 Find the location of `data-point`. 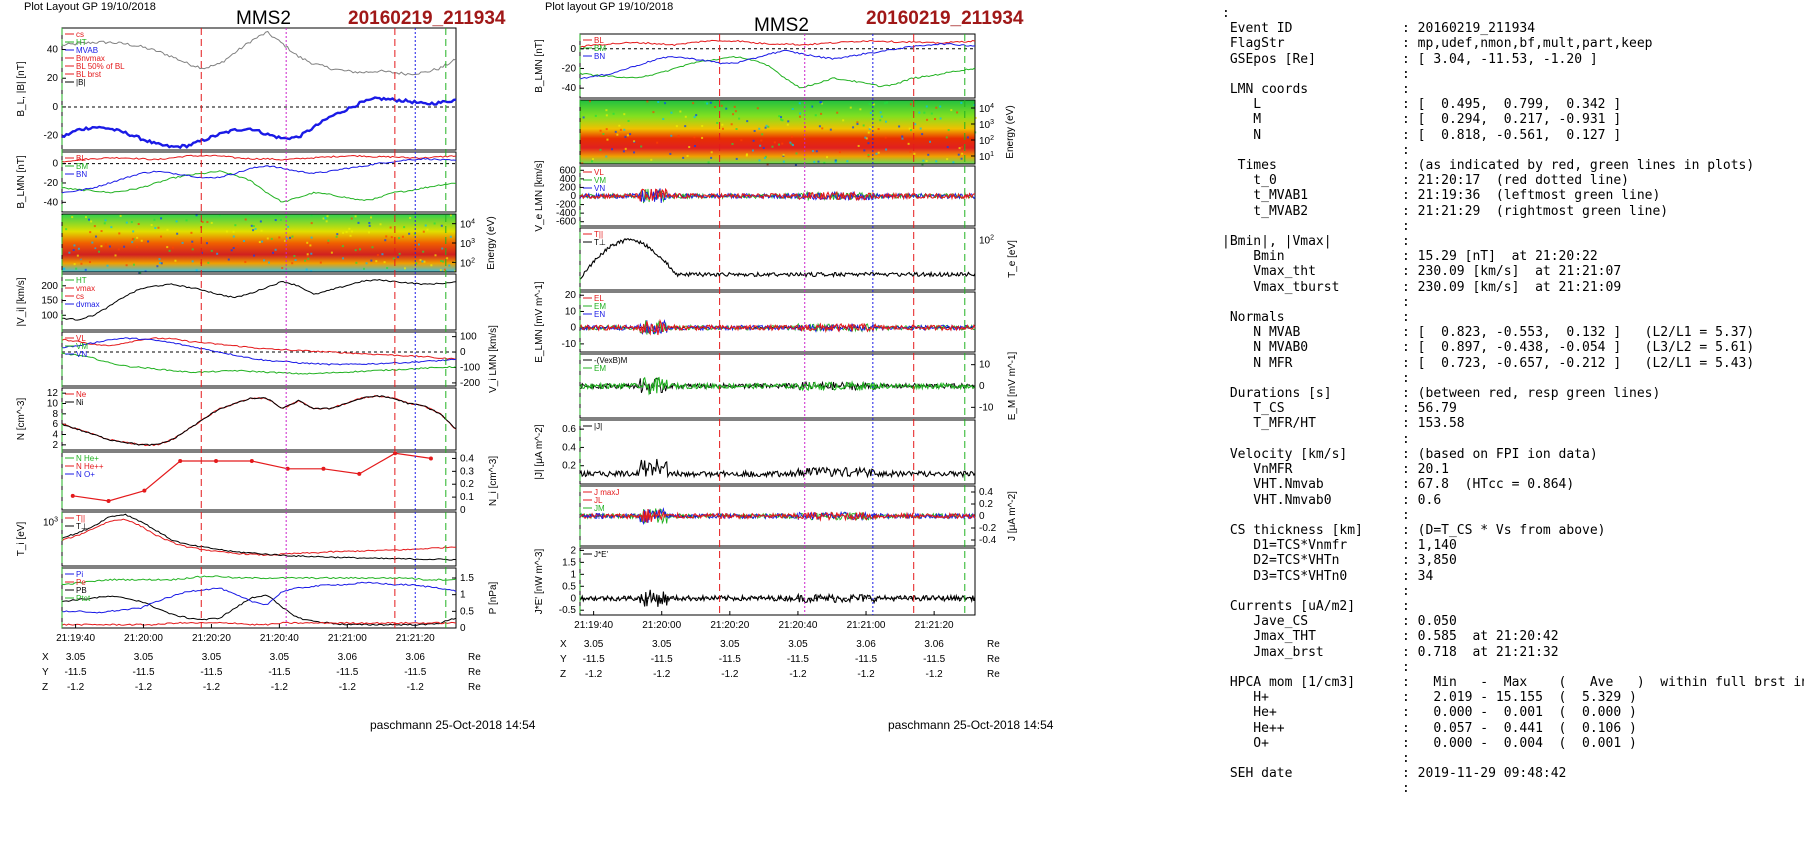

data-point is located at coordinates (430, 458).